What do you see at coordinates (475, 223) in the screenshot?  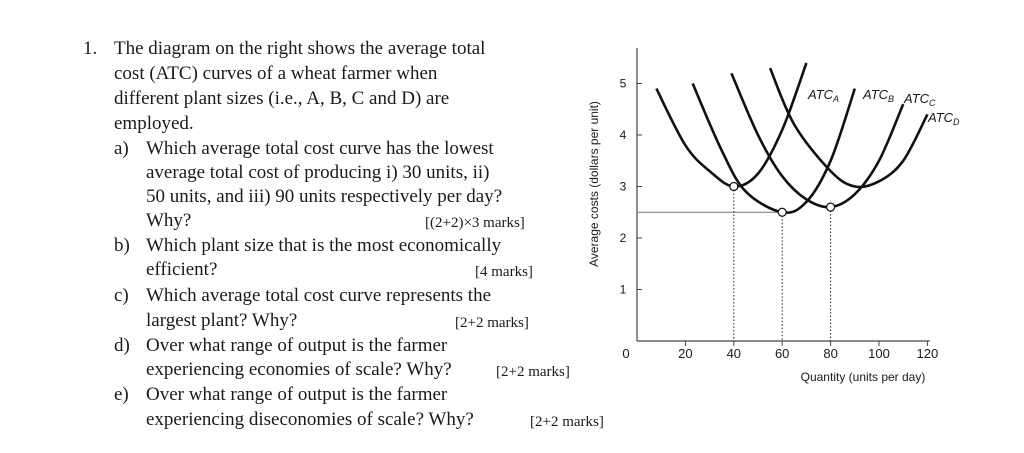 I see `part-a-marks: [(2+2)×3 marks]` at bounding box center [475, 223].